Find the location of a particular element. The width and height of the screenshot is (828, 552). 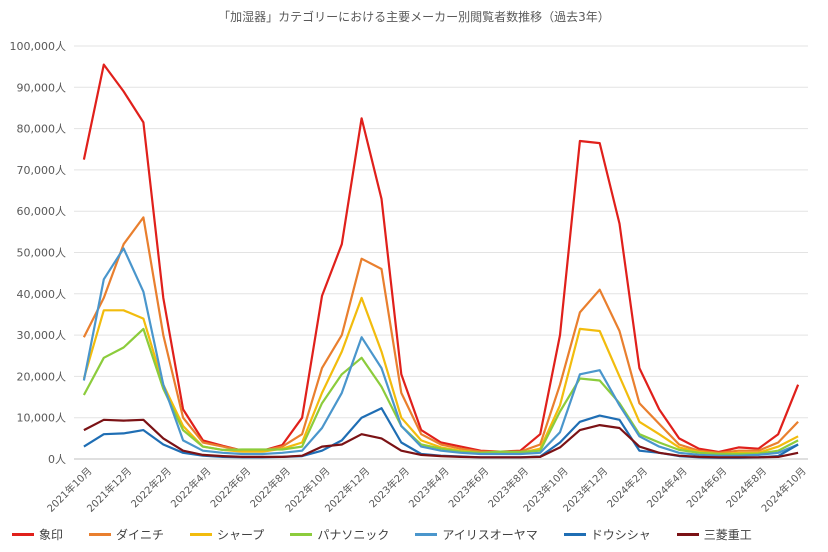

x-tick-label: 2023年2月 is located at coordinates (389, 487).